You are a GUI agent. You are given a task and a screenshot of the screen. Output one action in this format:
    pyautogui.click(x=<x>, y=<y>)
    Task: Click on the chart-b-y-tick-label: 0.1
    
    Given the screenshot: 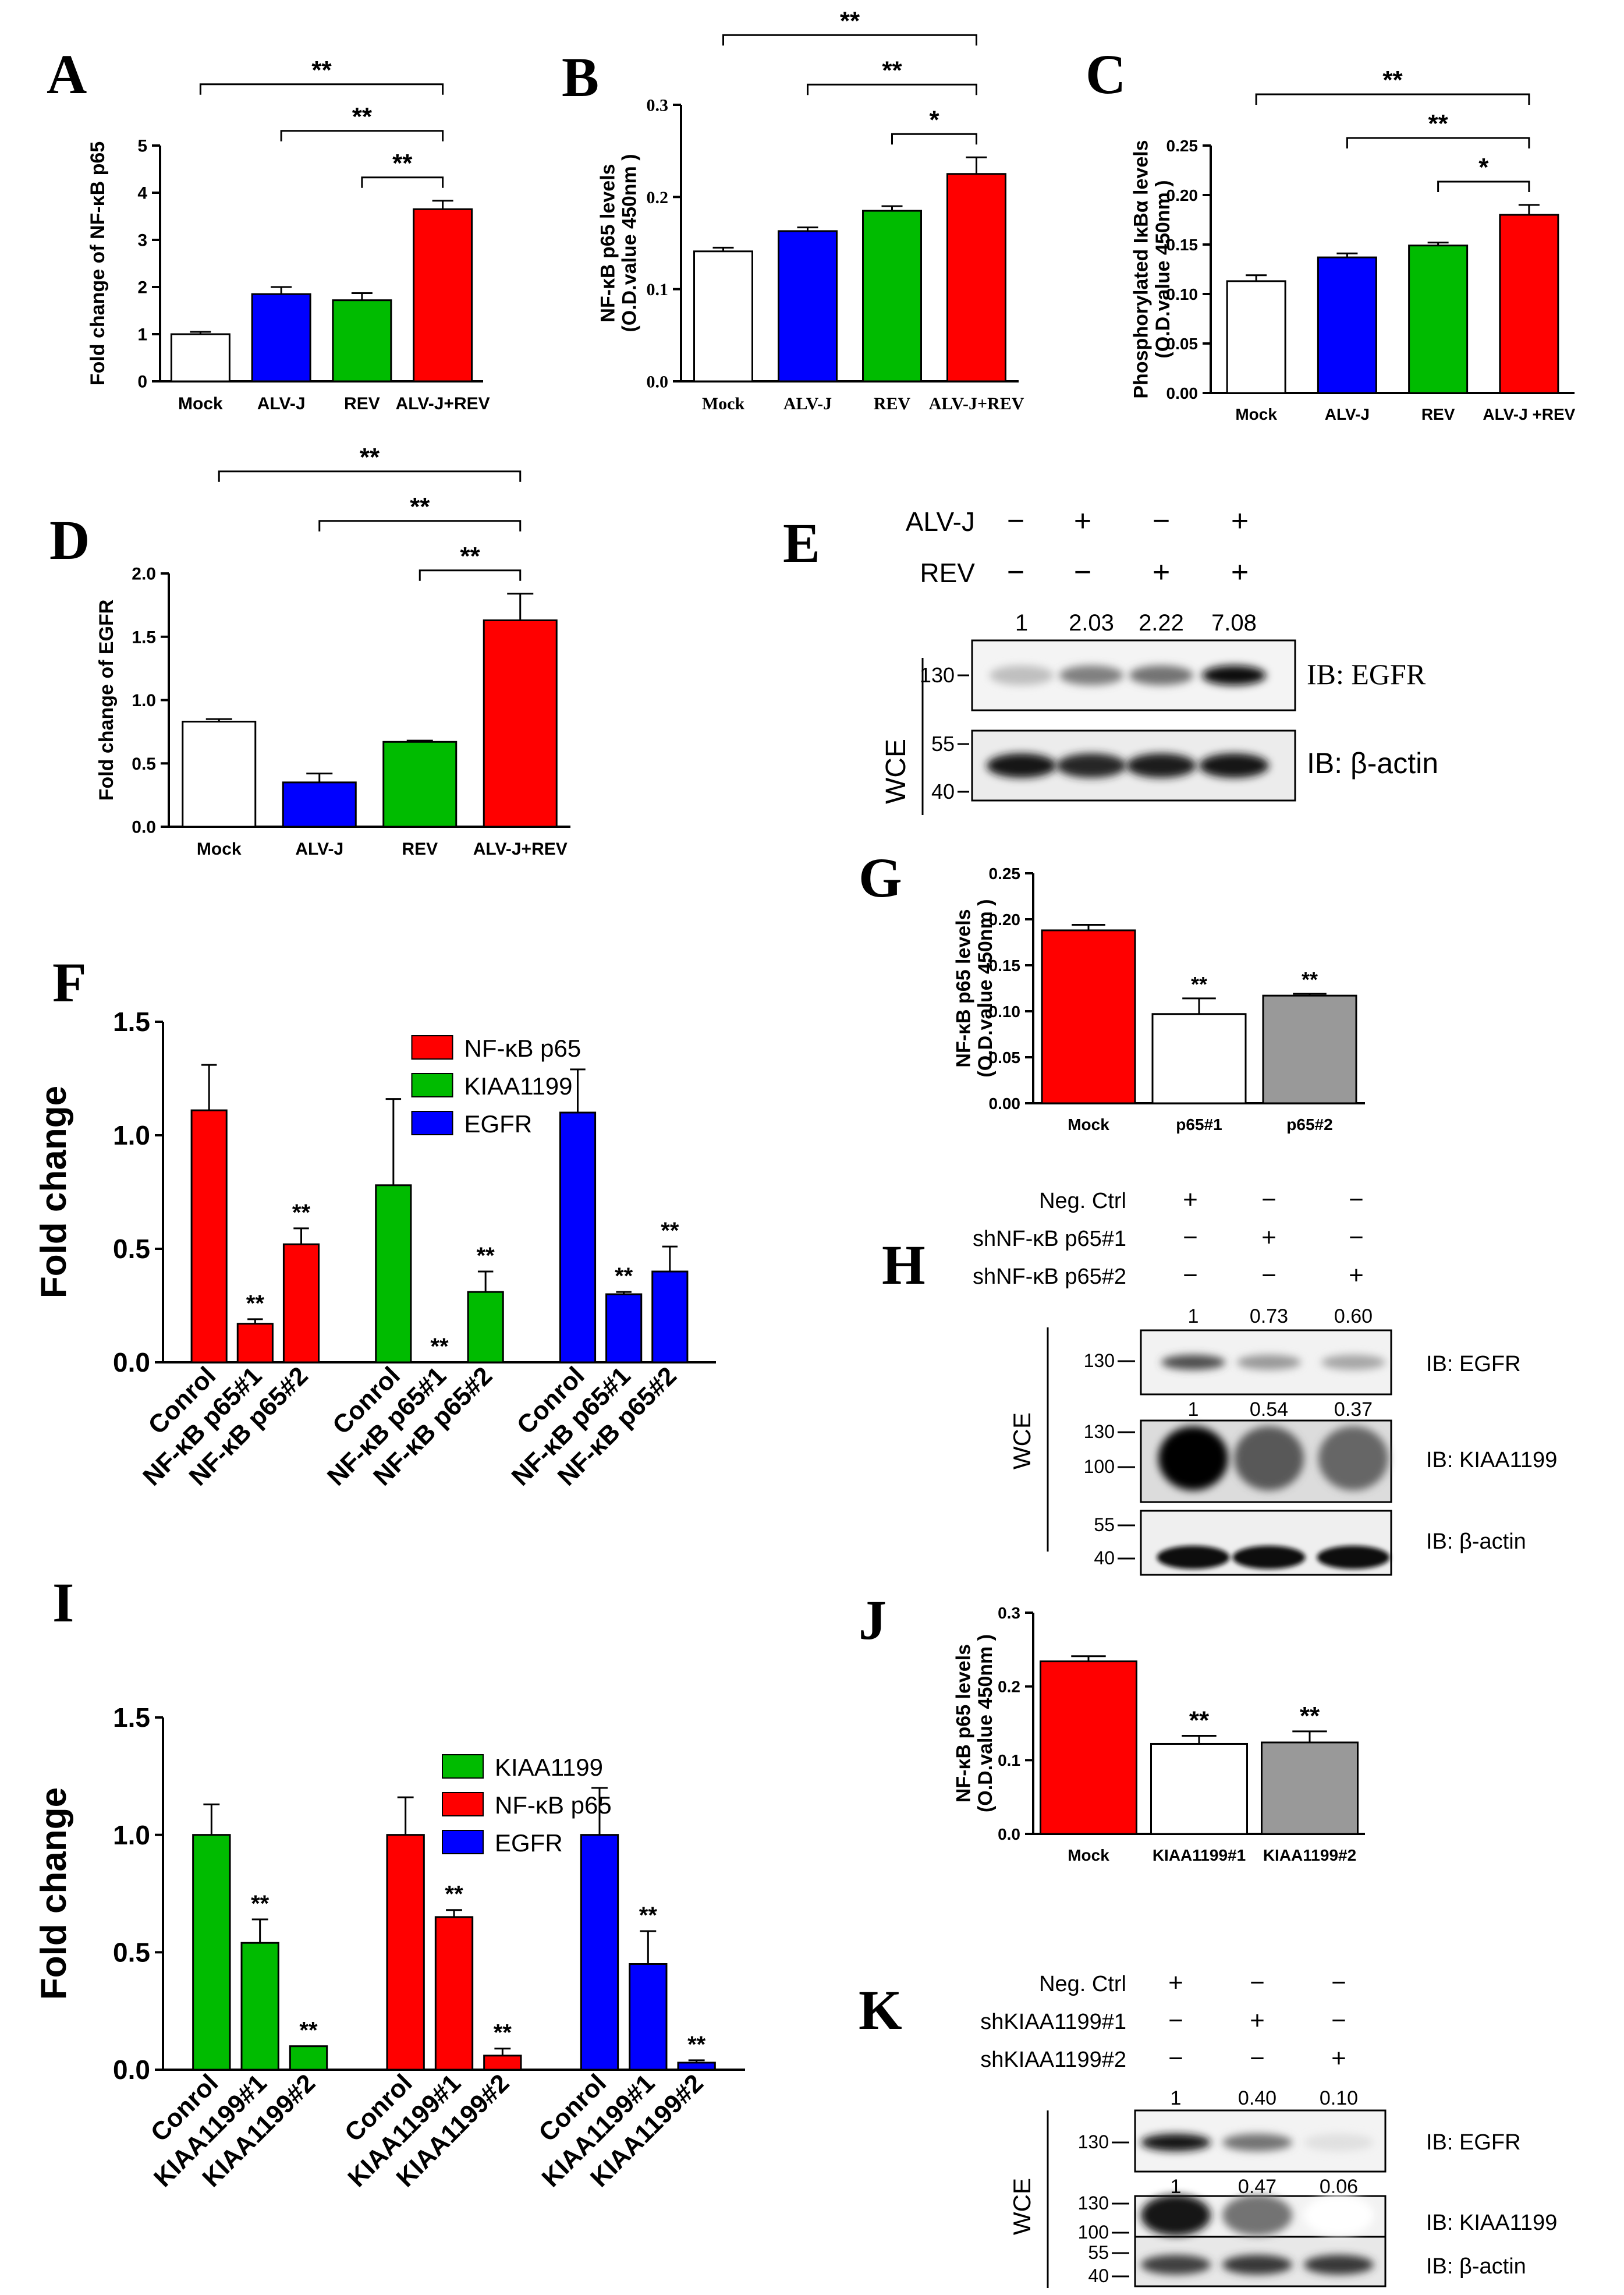 What is the action you would take?
    pyautogui.click(x=658, y=289)
    